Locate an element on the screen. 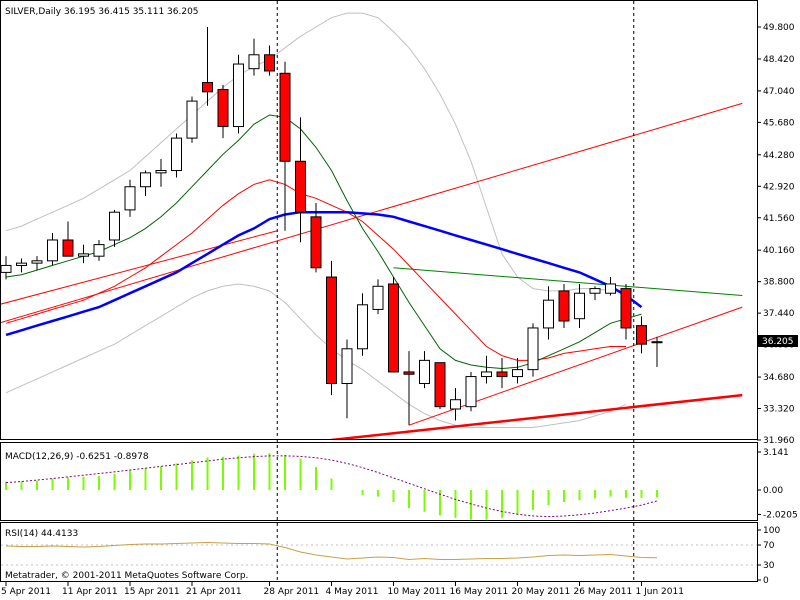 The image size is (800, 600). price-tick-label: 41.560 is located at coordinates (779, 219).